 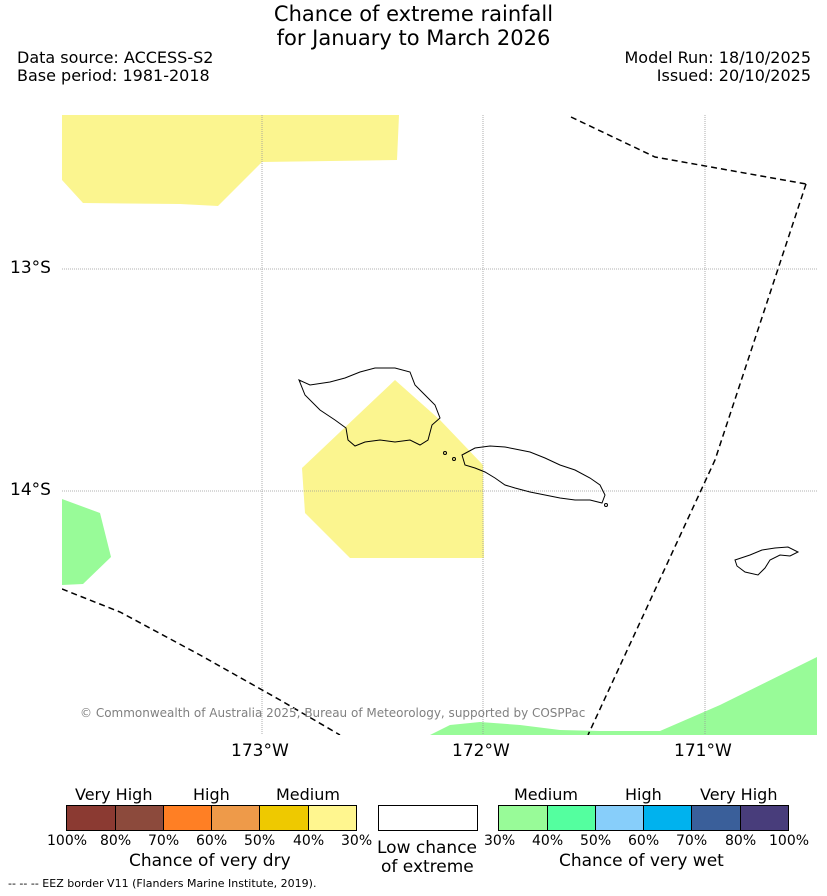 I want to click on wet-category-high: High, so click(x=643, y=794).